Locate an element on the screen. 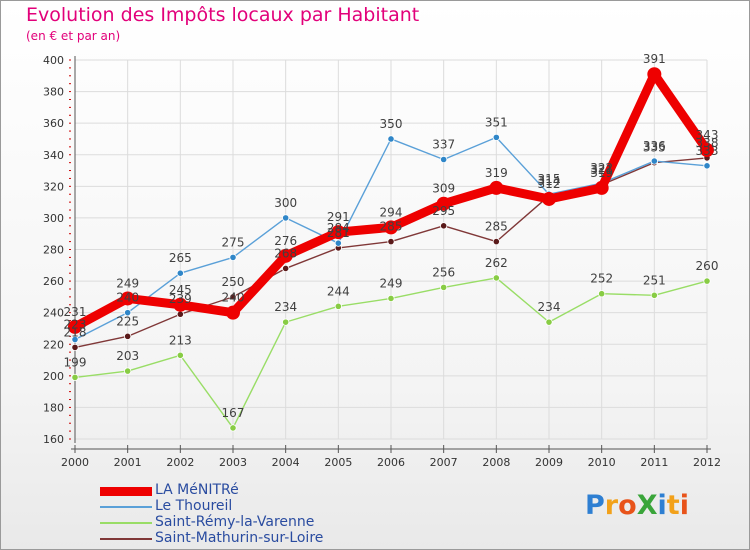 The image size is (750, 550). x-tick-label: 2000 is located at coordinates (75, 462).